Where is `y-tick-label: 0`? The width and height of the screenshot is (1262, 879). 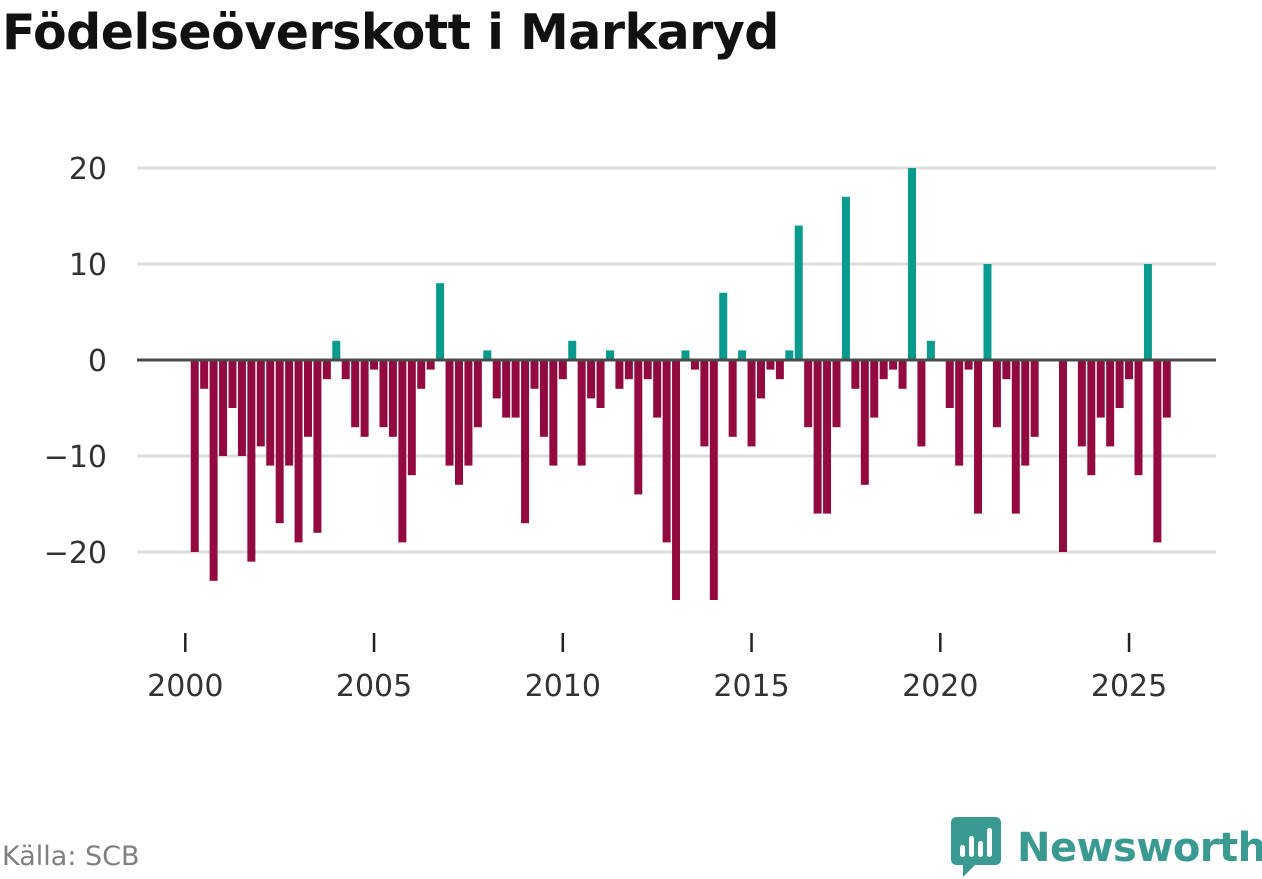
y-tick-label: 0 is located at coordinates (97, 361).